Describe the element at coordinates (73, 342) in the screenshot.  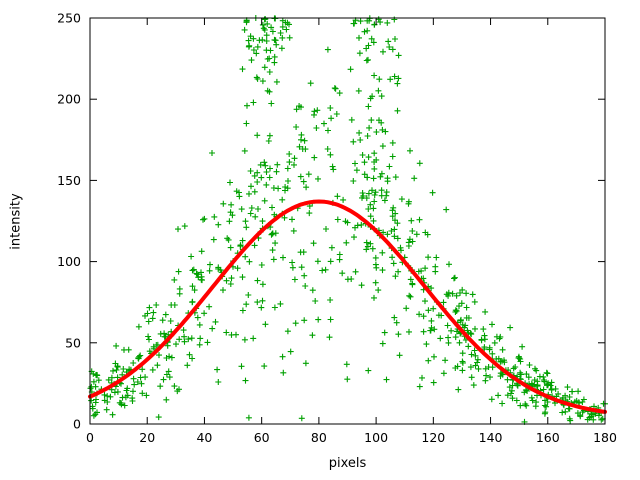
I see `y-tick-label: 50` at that location.